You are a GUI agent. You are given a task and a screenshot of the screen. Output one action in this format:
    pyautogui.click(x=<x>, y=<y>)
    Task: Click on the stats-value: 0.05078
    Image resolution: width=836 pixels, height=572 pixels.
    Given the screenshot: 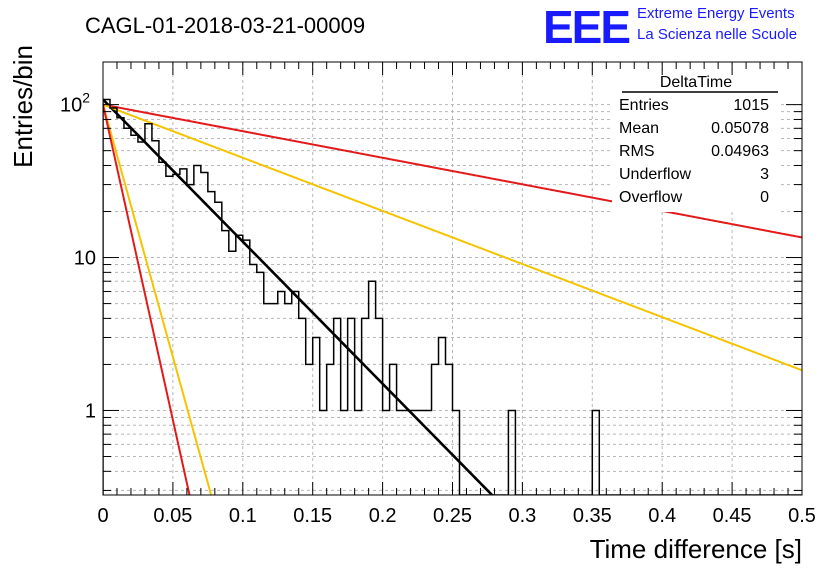 What is the action you would take?
    pyautogui.click(x=740, y=128)
    